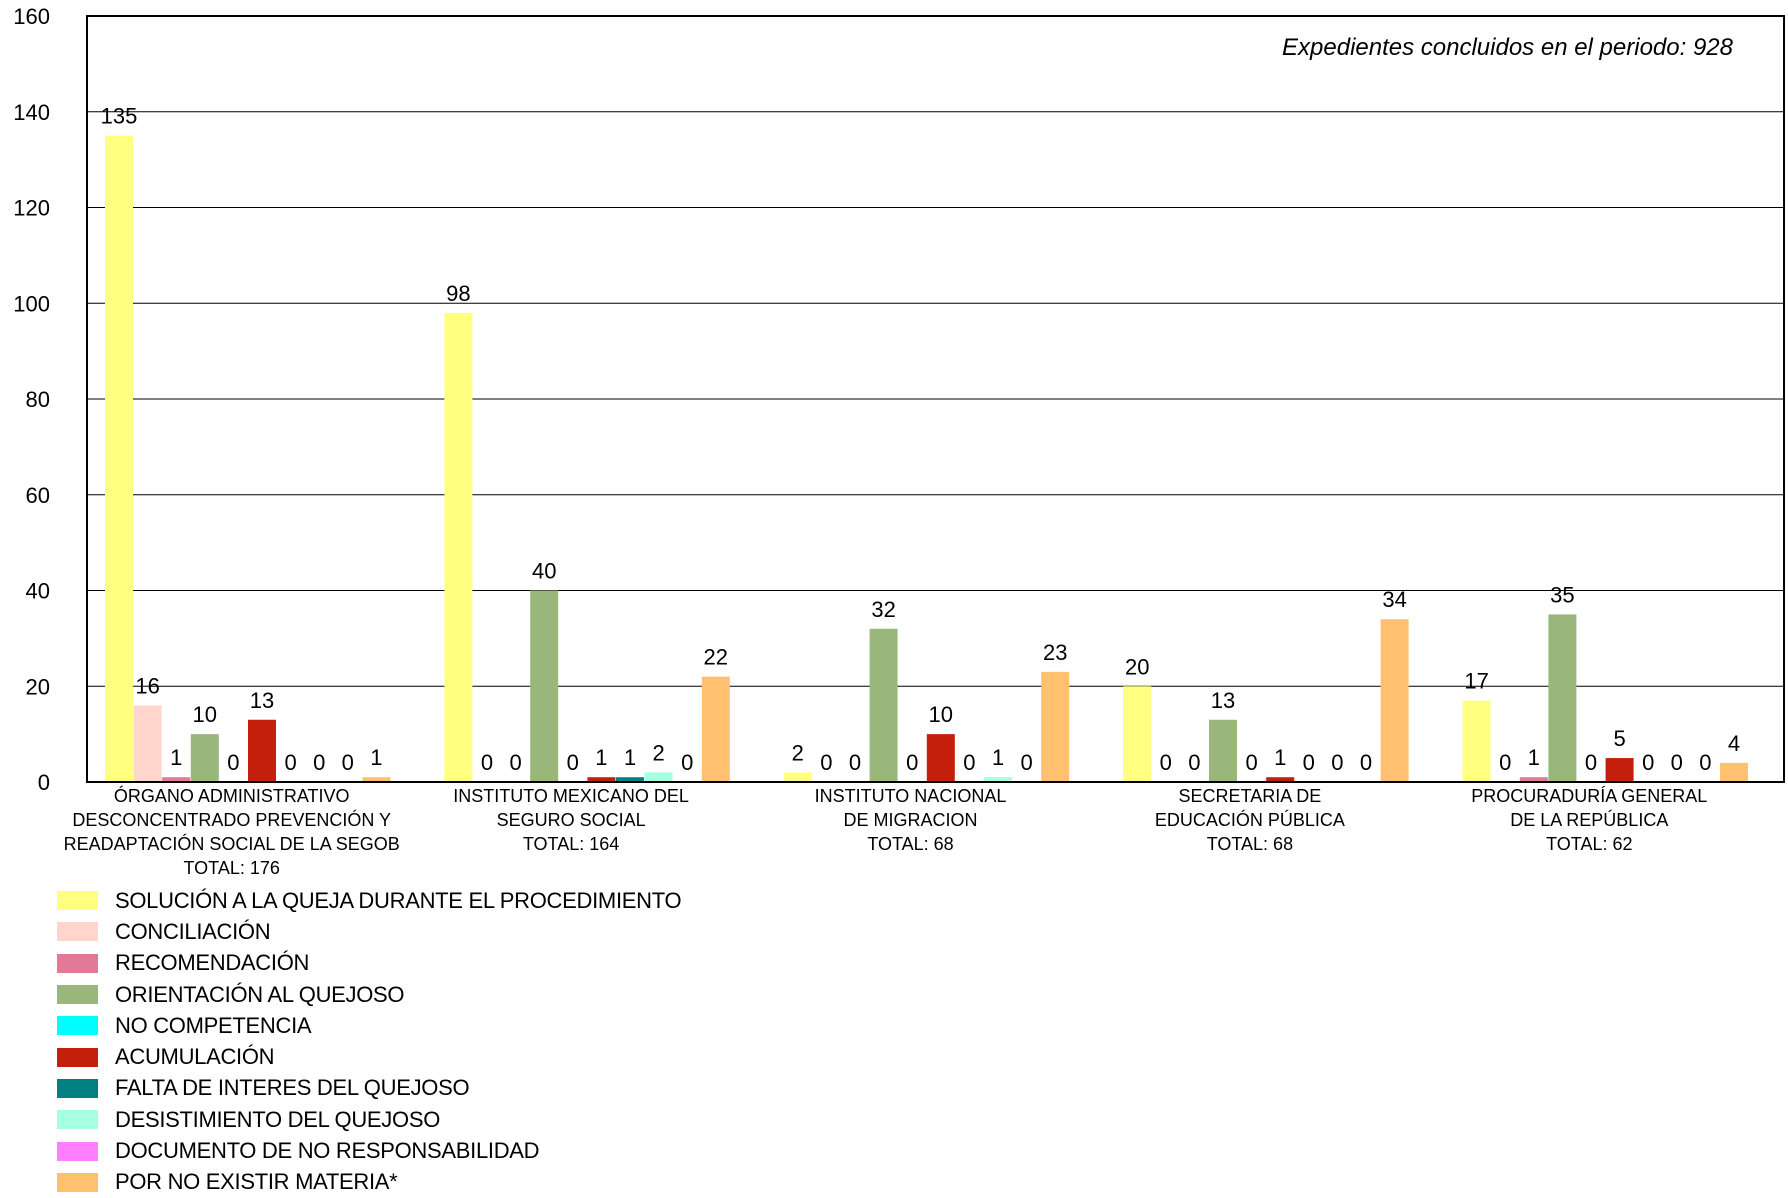 This screenshot has width=1788, height=1198. I want to click on legend-label: DESISTIMIENTO DEL QUEJOSO, so click(278, 1119).